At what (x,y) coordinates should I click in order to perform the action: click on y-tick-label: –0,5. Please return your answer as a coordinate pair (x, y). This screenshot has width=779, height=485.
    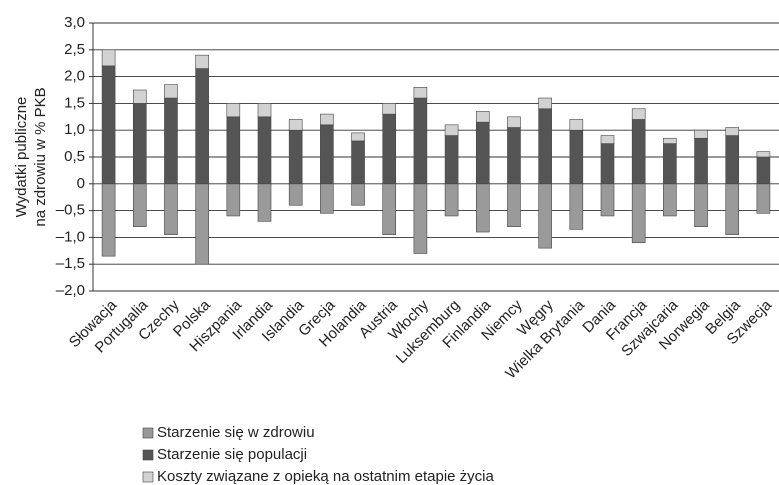
    Looking at the image, I should click on (70, 210).